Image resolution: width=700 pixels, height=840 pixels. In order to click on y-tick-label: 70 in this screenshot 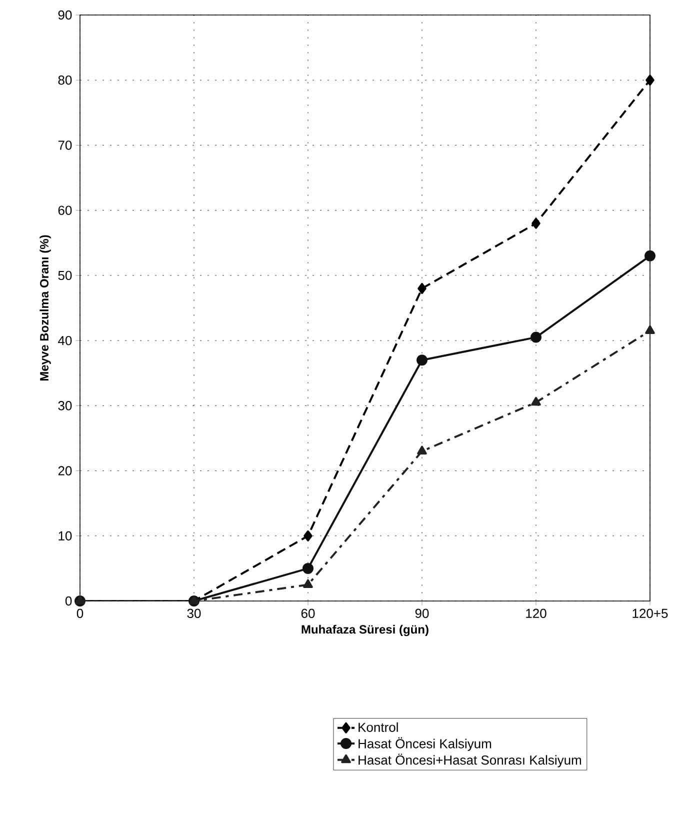, I will do `click(65, 145)`.